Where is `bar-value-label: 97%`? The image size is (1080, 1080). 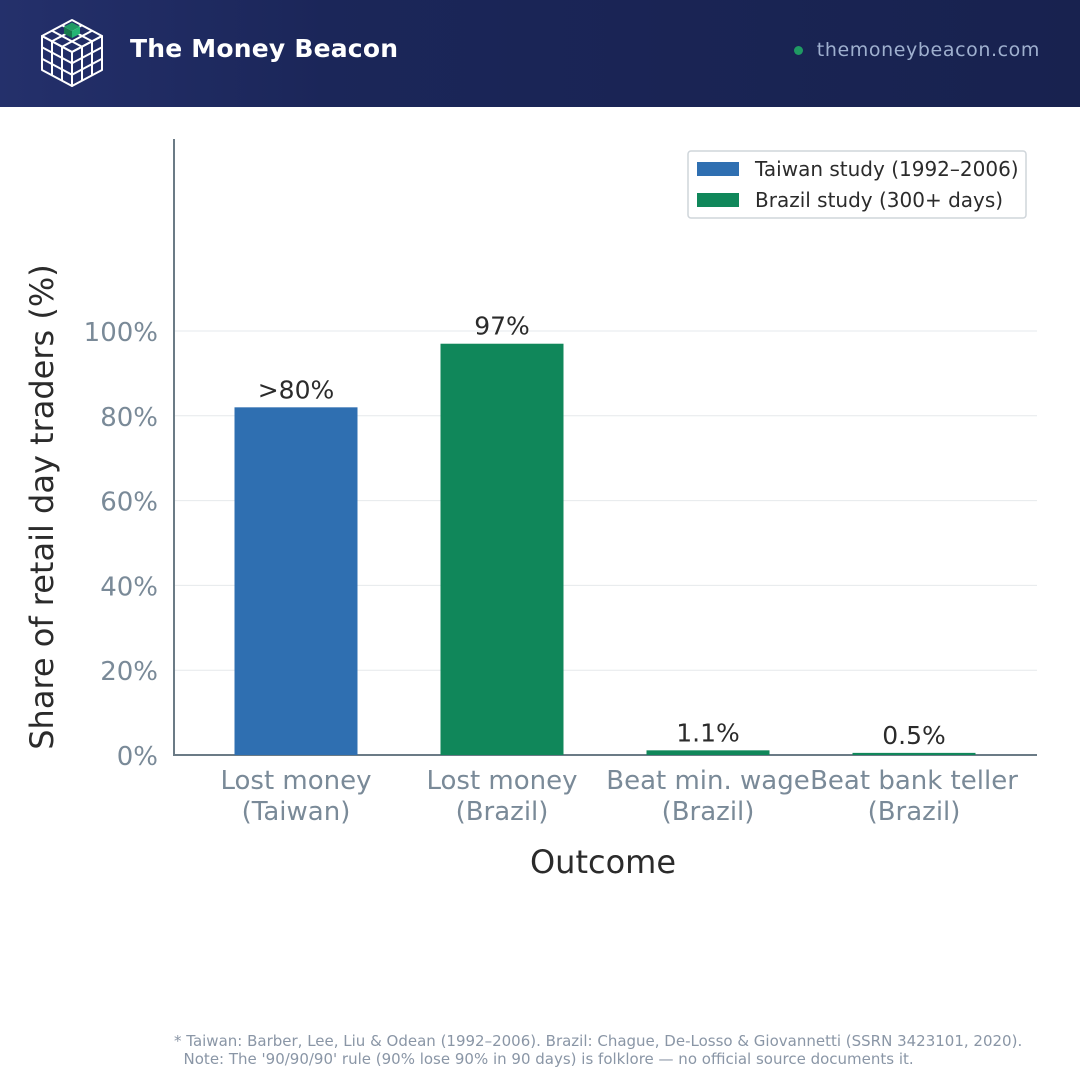 bar-value-label: 97% is located at coordinates (502, 326).